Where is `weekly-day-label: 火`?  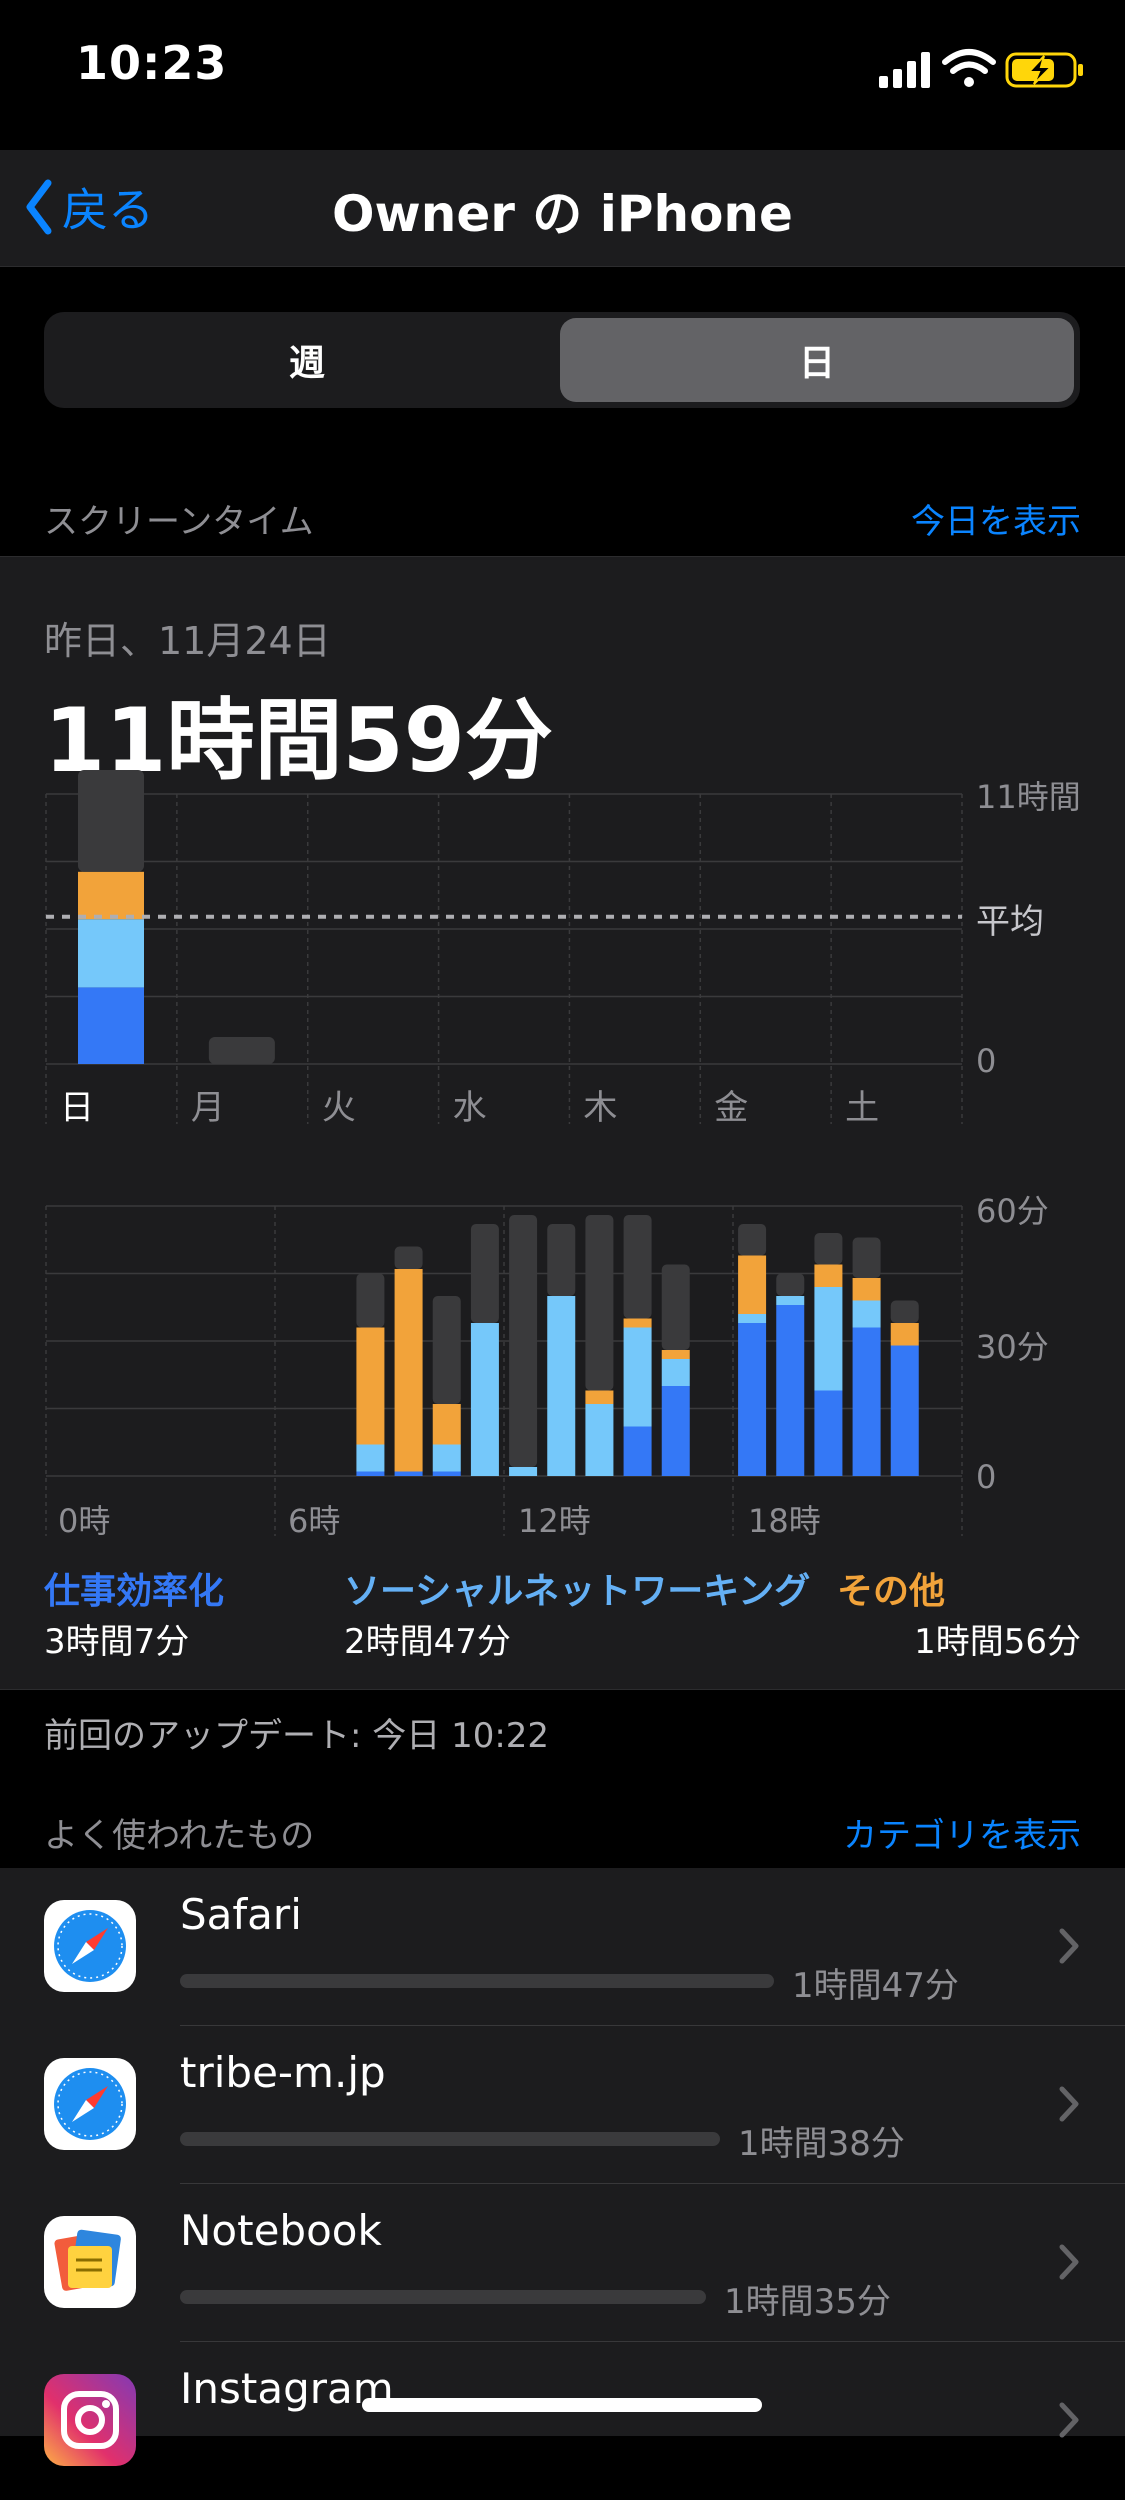
weekly-day-label: 火 is located at coordinates (338, 1108).